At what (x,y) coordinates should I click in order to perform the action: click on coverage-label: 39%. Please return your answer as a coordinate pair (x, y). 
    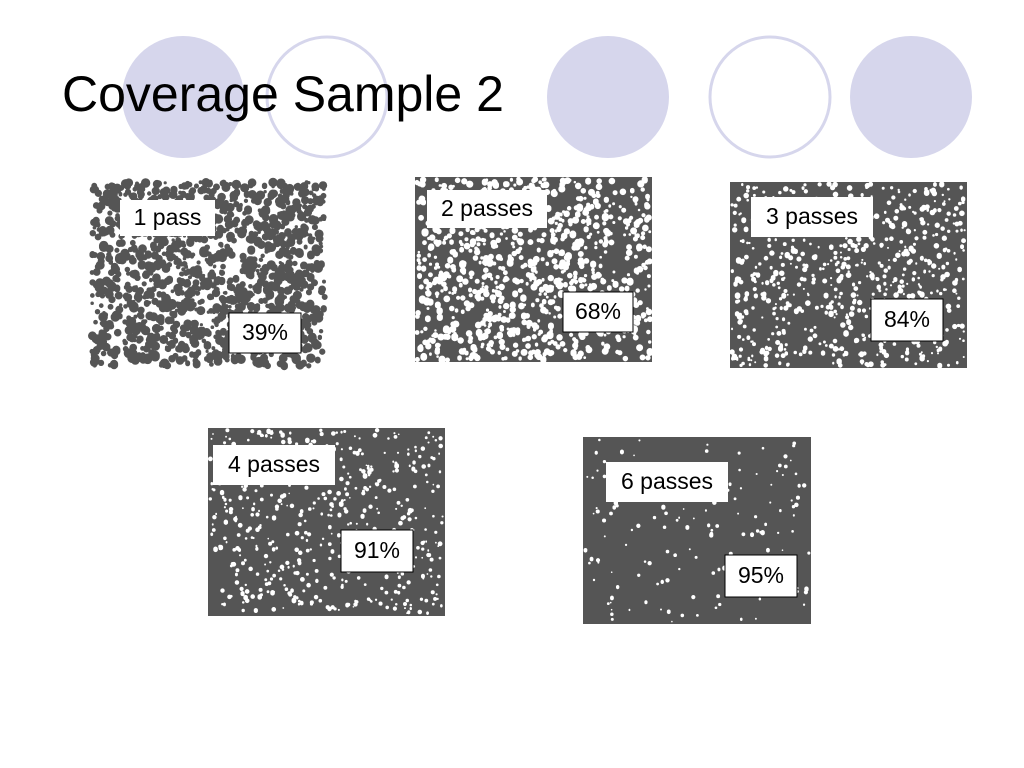
    Looking at the image, I should click on (265, 332).